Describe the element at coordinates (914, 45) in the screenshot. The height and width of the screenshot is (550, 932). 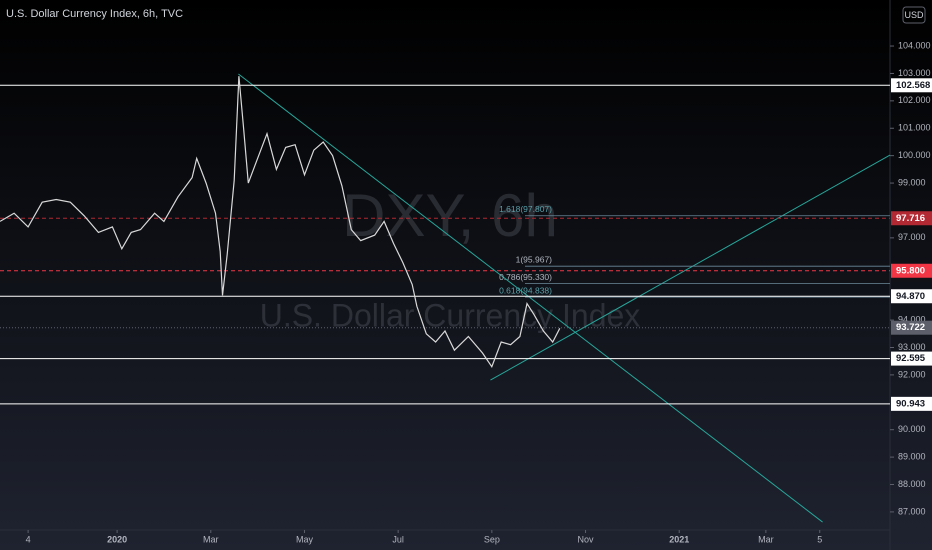
I see `y-tick-label: 104.000` at that location.